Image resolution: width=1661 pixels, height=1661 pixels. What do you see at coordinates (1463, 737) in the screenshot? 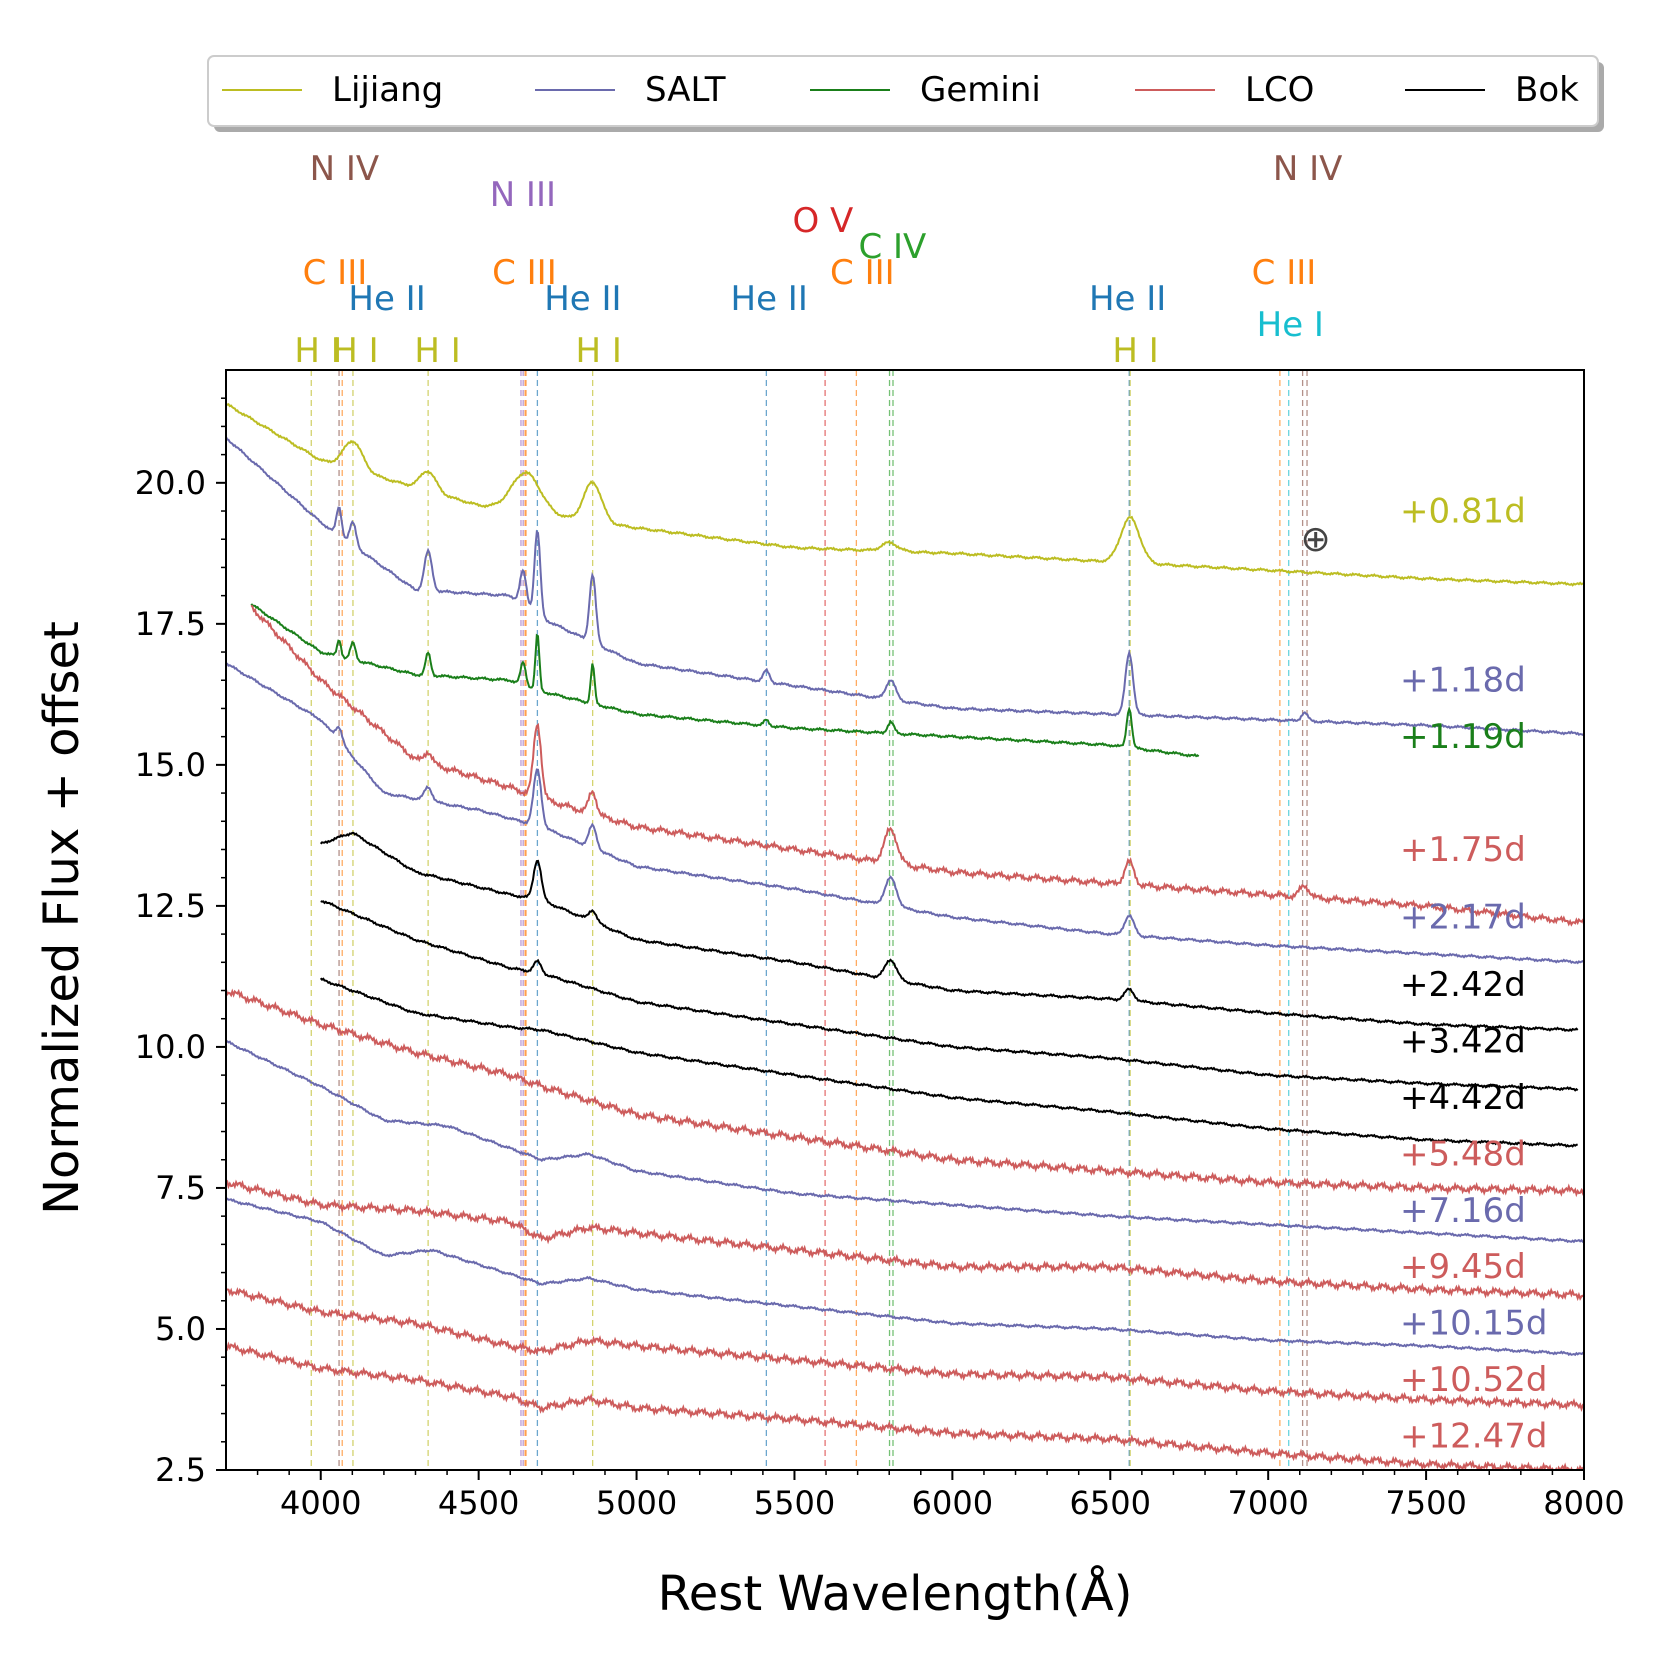
I see `phase-label: +1.19d` at bounding box center [1463, 737].